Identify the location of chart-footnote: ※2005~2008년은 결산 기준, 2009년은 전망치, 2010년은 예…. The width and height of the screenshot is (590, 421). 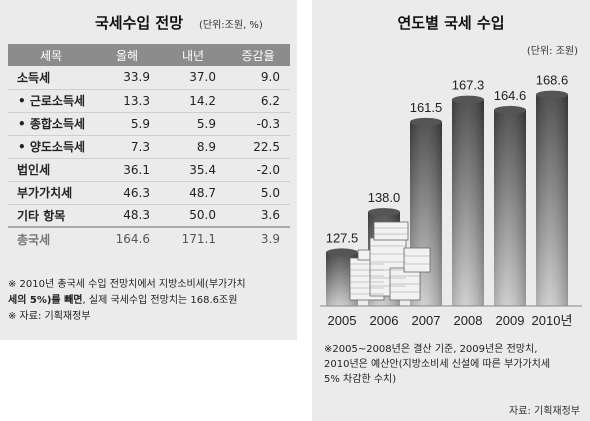
(455, 364).